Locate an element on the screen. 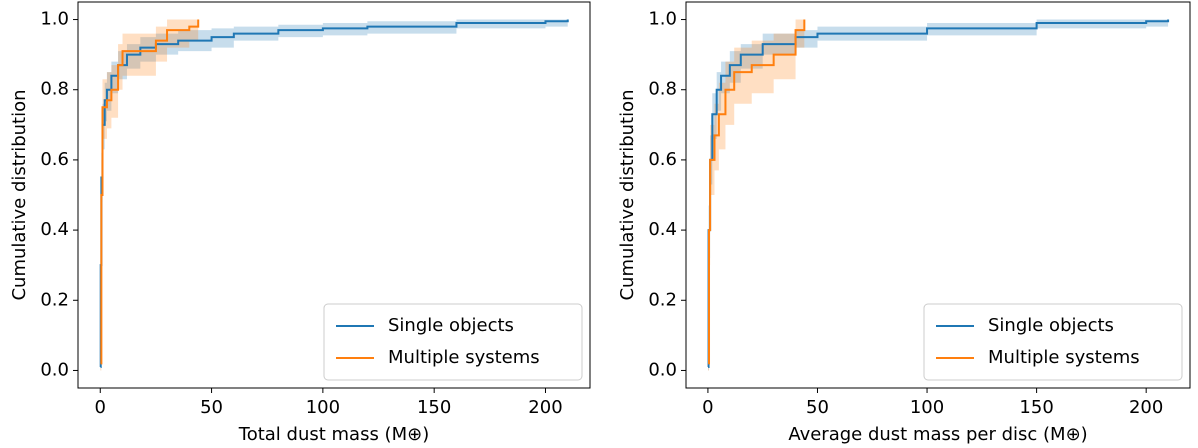  x-axis-label: Average dust mass per disc (M⊕) is located at coordinates (937, 434).